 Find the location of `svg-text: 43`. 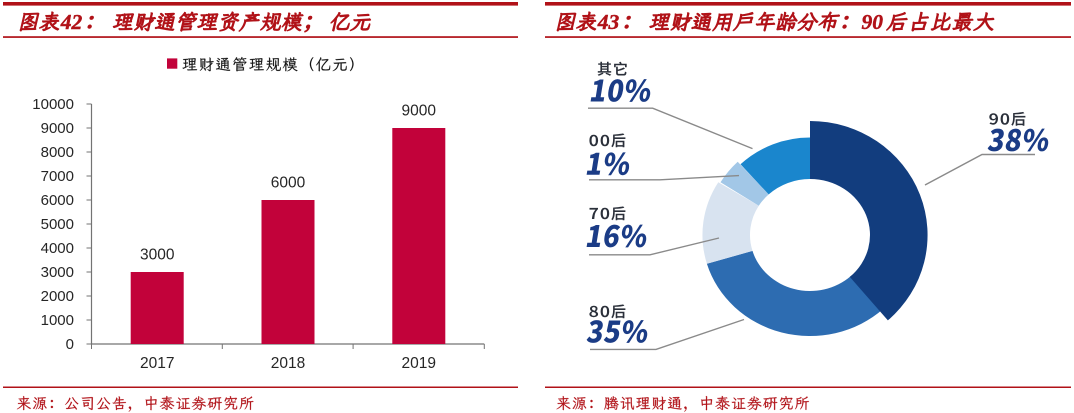

svg-text: 43 is located at coordinates (608, 22).